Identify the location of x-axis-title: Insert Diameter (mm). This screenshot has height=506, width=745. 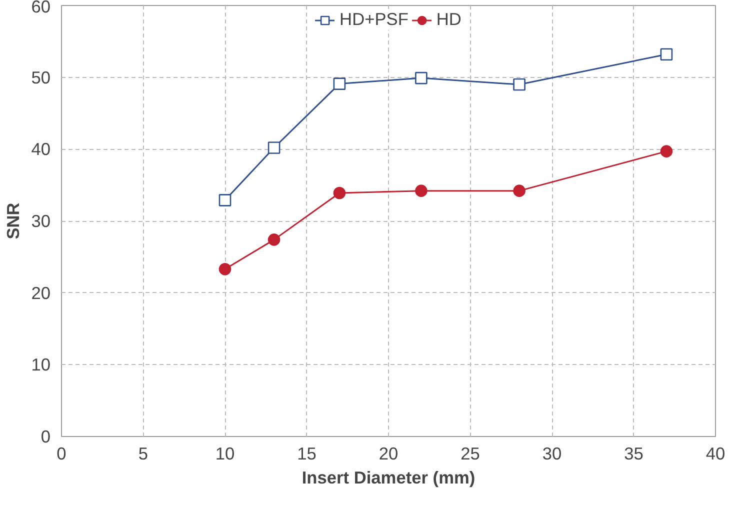
(389, 478).